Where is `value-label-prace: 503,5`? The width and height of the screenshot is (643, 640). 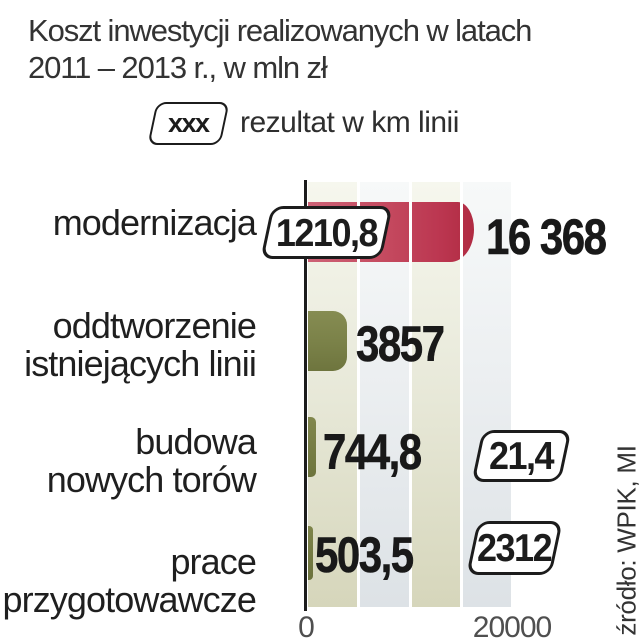
value-label-prace: 503,5 is located at coordinates (365, 554).